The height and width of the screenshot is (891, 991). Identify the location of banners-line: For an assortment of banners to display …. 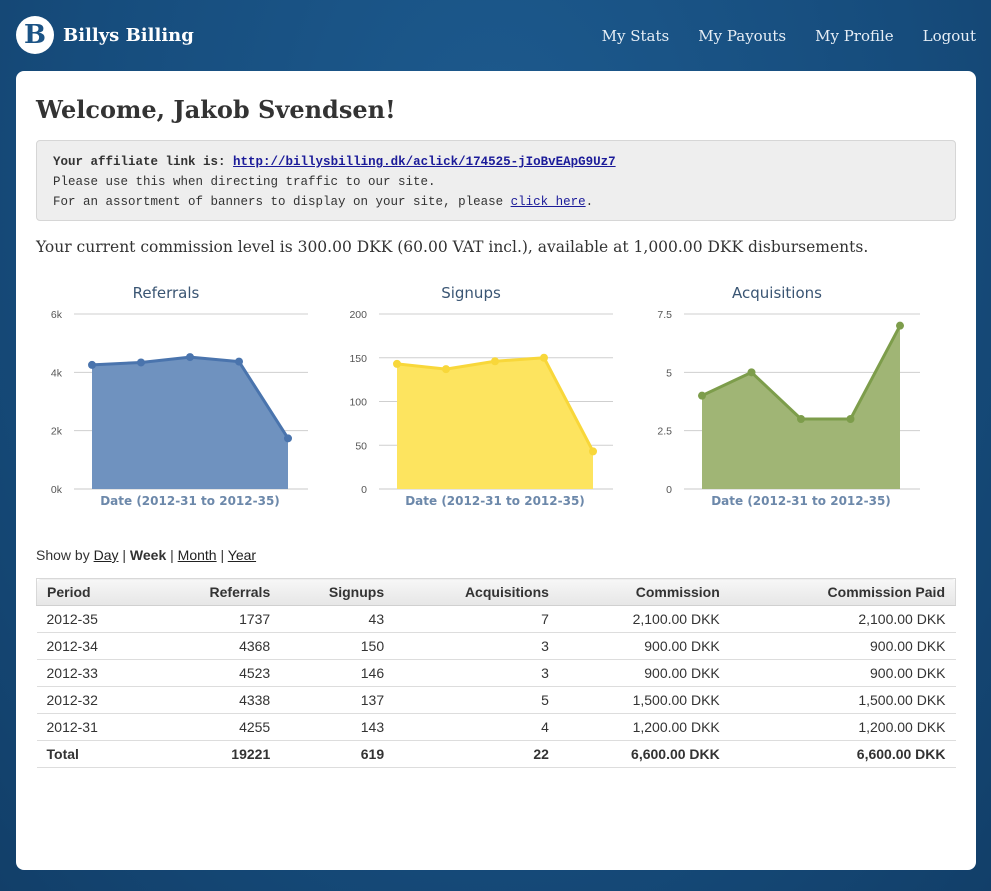
(496, 202).